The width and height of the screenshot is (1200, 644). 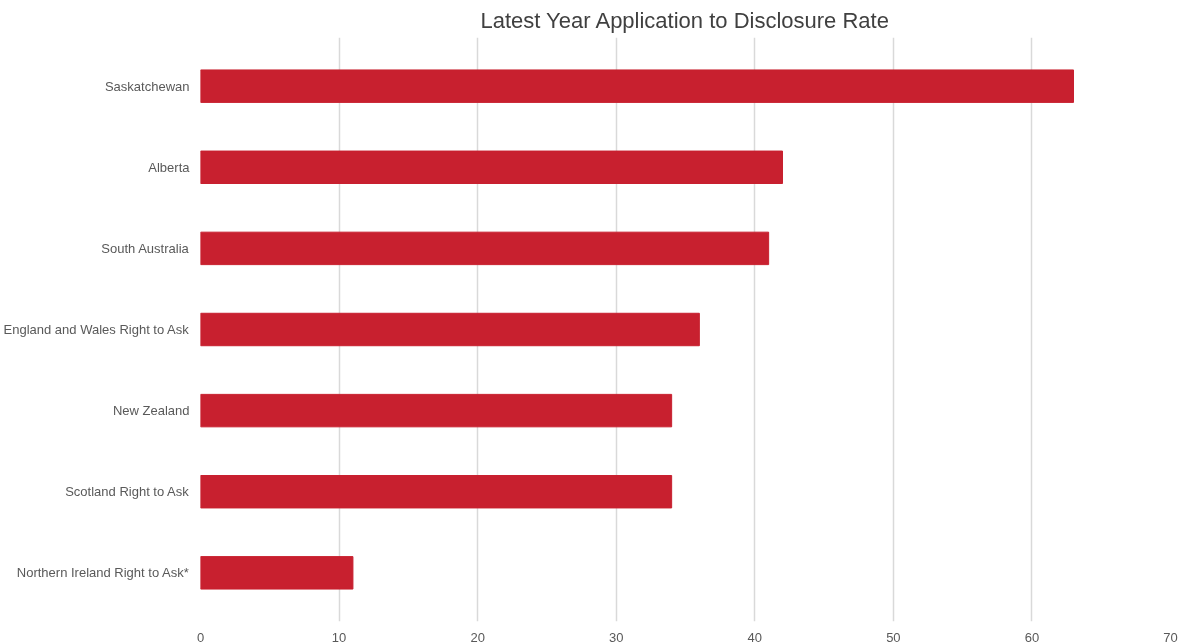 I want to click on y-tick-label: South Australia, so click(x=145, y=248).